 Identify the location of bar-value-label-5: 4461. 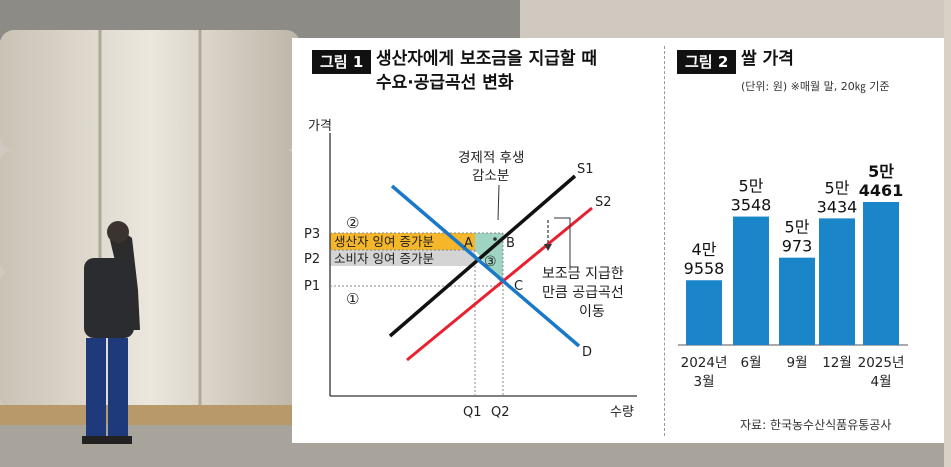
(881, 190).